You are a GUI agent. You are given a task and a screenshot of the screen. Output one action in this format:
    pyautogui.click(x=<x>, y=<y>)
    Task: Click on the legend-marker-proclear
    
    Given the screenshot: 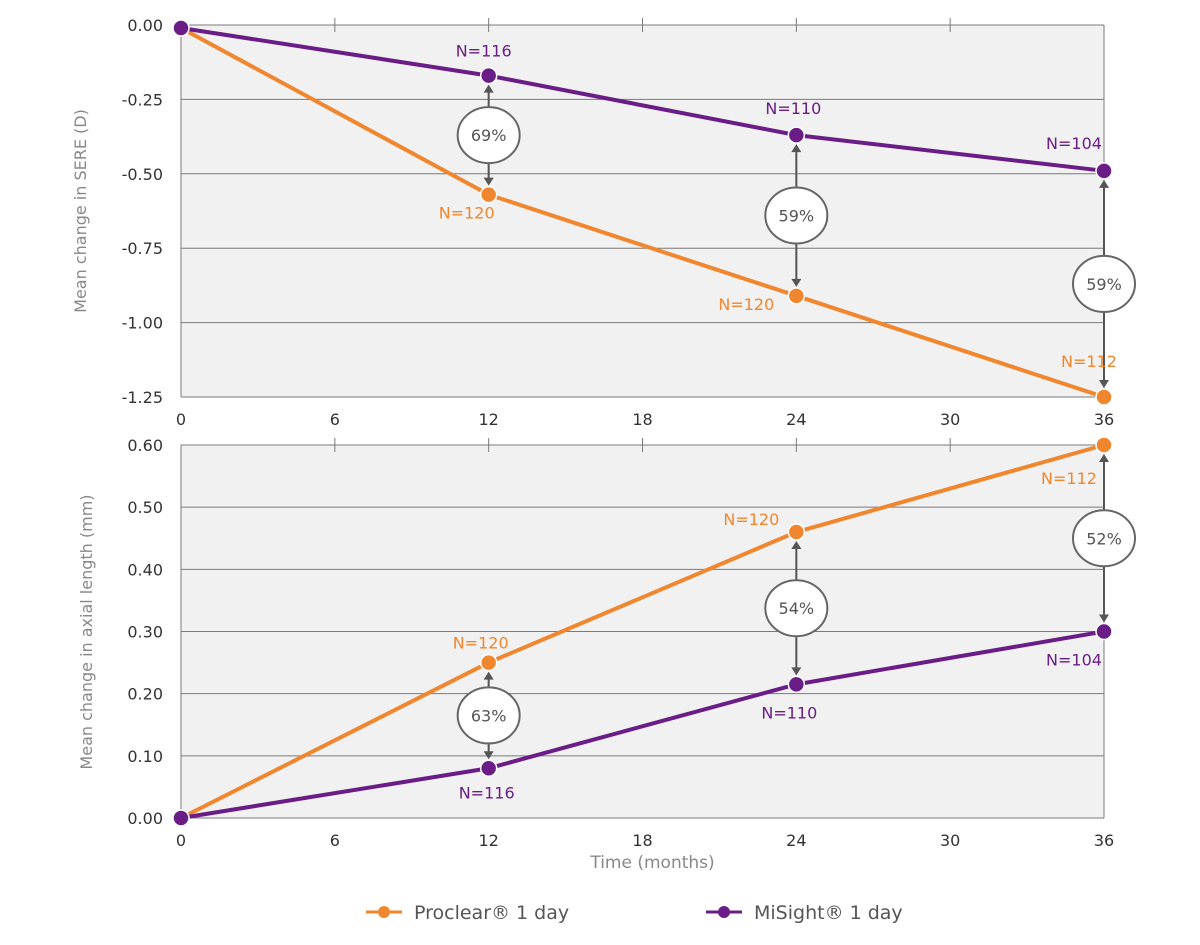 What is the action you would take?
    pyautogui.click(x=384, y=912)
    